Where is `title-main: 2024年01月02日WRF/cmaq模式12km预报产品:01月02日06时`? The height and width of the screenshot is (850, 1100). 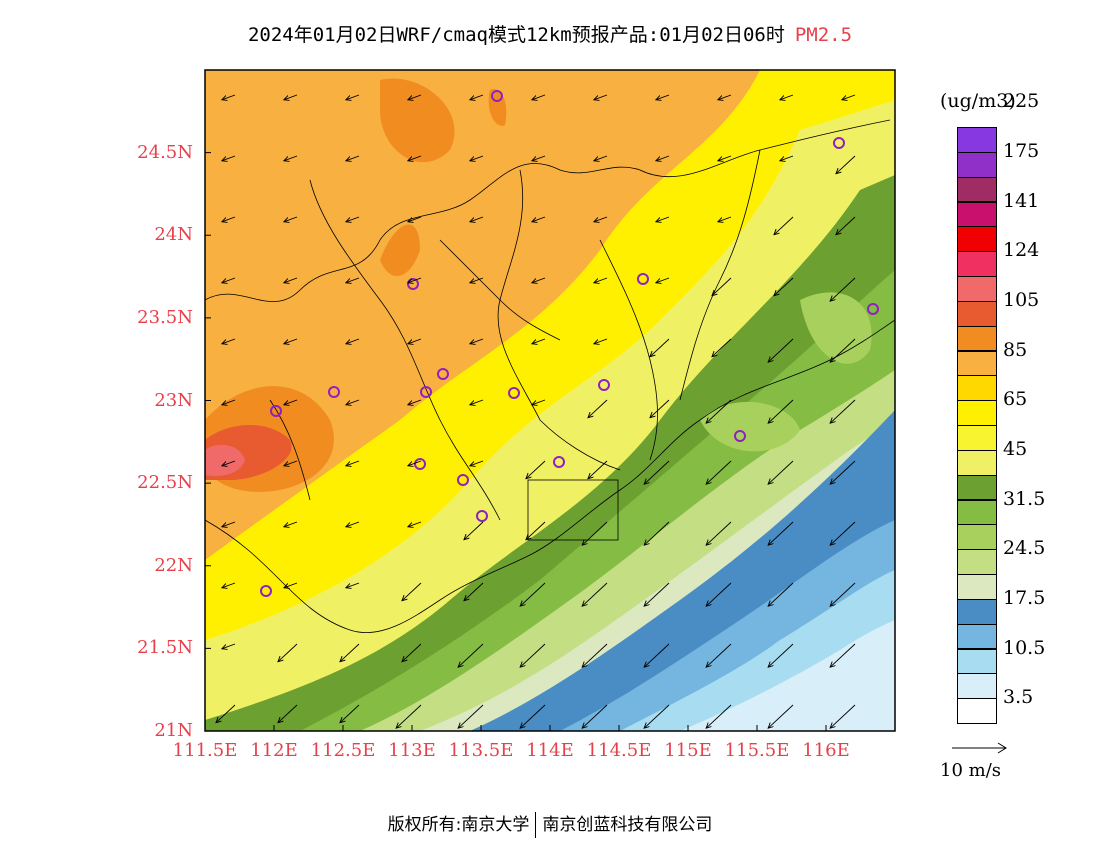
title-main: 2024年01月02日WRF/cmaq模式12km预报产品:01月02日06时 is located at coordinates (516, 35).